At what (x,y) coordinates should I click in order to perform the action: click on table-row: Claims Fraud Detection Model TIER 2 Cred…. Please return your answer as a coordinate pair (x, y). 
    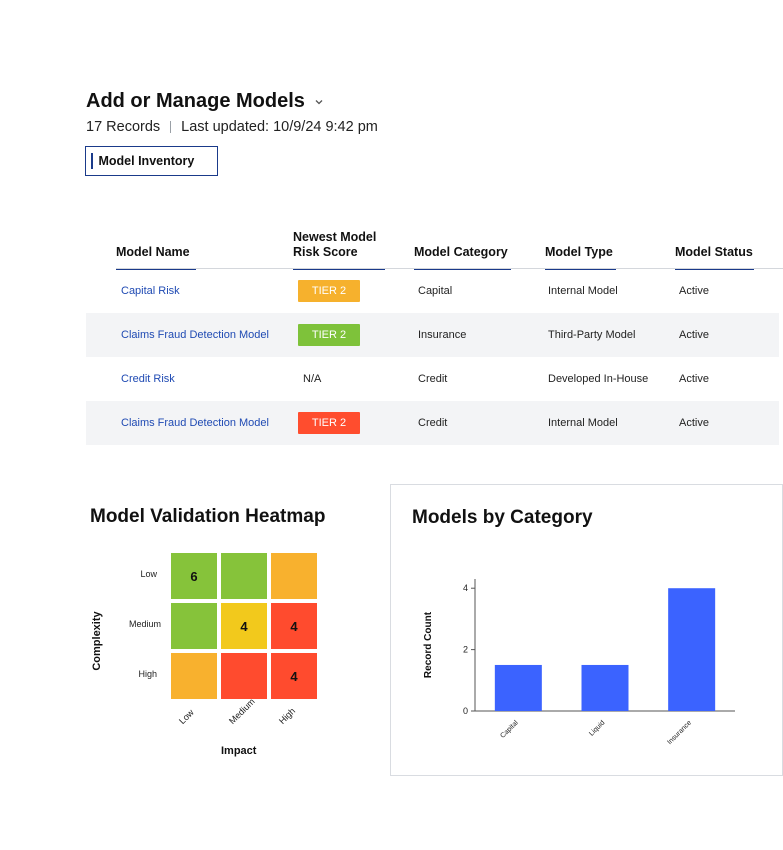
    Looking at the image, I should click on (432, 423).